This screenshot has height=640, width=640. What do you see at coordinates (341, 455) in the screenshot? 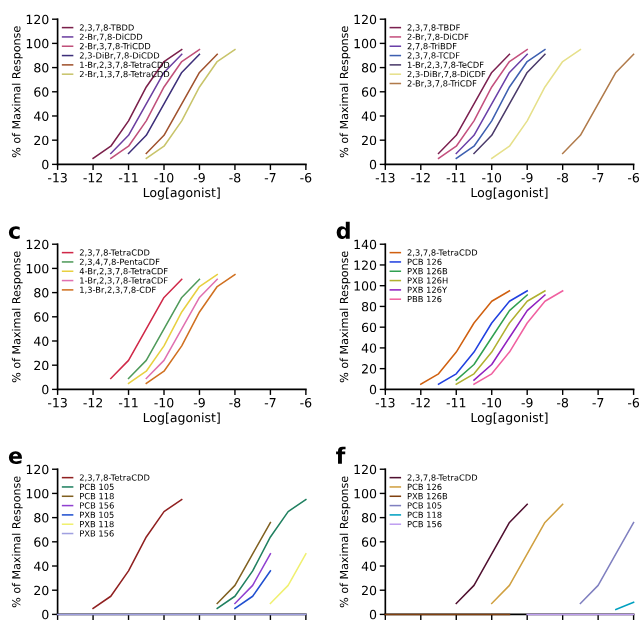
I see `chart-title: f` at bounding box center [341, 455].